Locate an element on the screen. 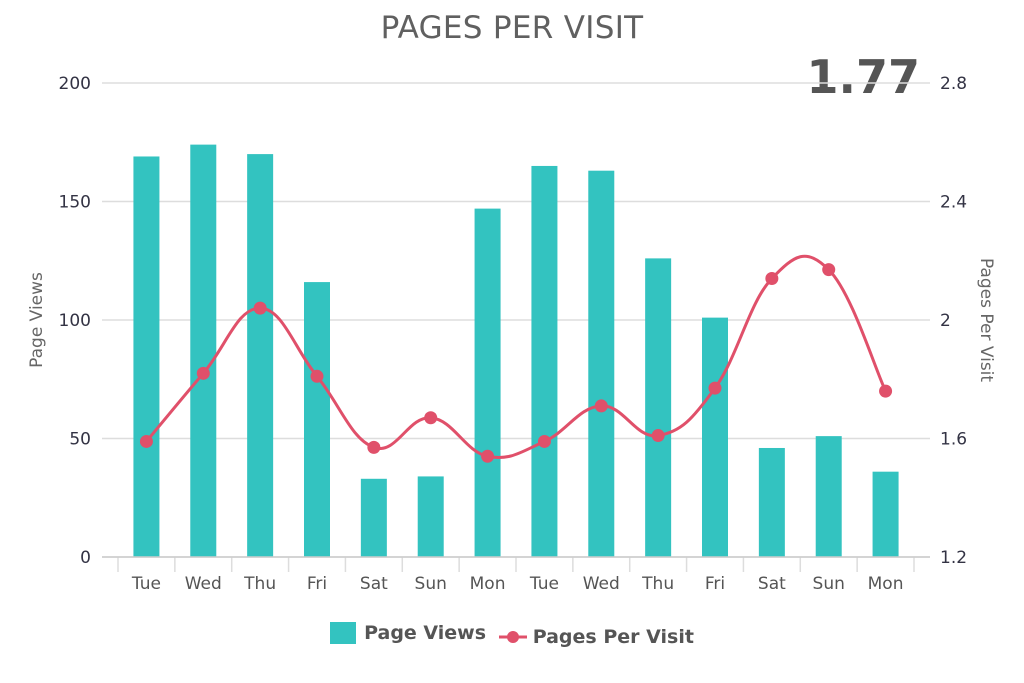 The width and height of the screenshot is (1024, 683). left-axis-title: Page Views is located at coordinates (37, 320).